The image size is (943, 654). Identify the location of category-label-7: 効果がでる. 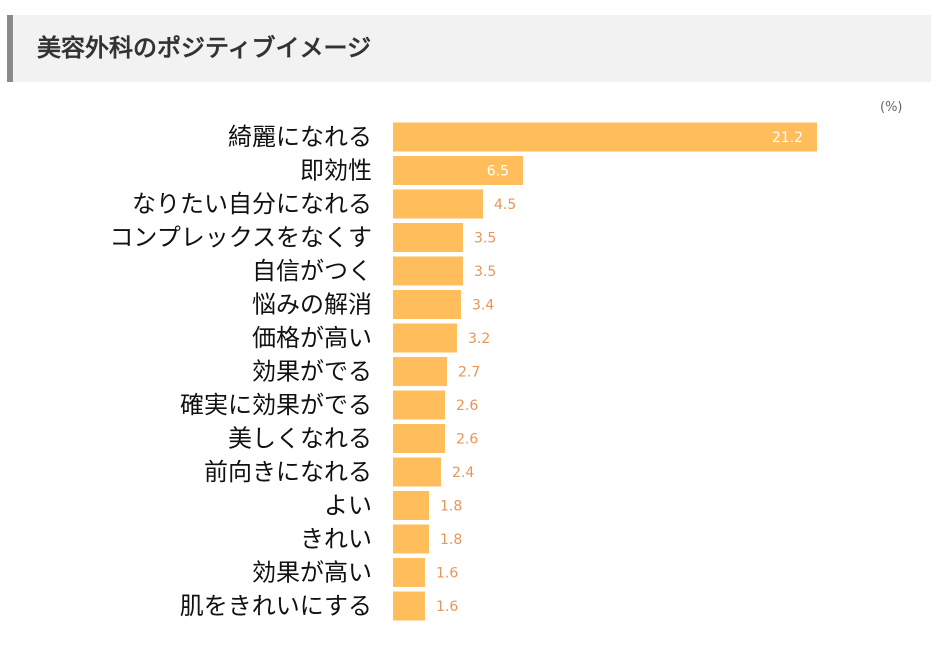
(312, 372).